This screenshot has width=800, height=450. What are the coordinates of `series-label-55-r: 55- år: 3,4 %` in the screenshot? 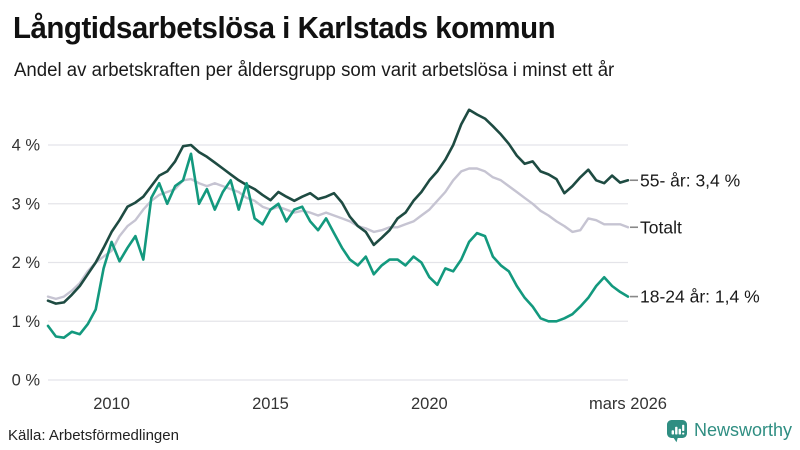 It's located at (690, 180).